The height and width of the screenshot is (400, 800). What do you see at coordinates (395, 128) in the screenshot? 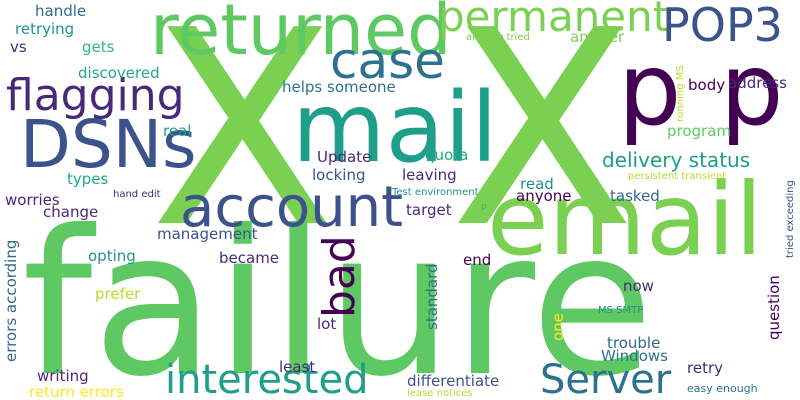
I see `word-mail: mail` at bounding box center [395, 128].